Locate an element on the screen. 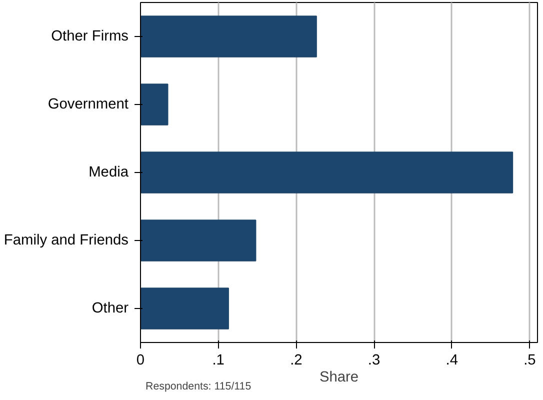 The width and height of the screenshot is (543, 400). y-tick-label: Government is located at coordinates (88, 104).